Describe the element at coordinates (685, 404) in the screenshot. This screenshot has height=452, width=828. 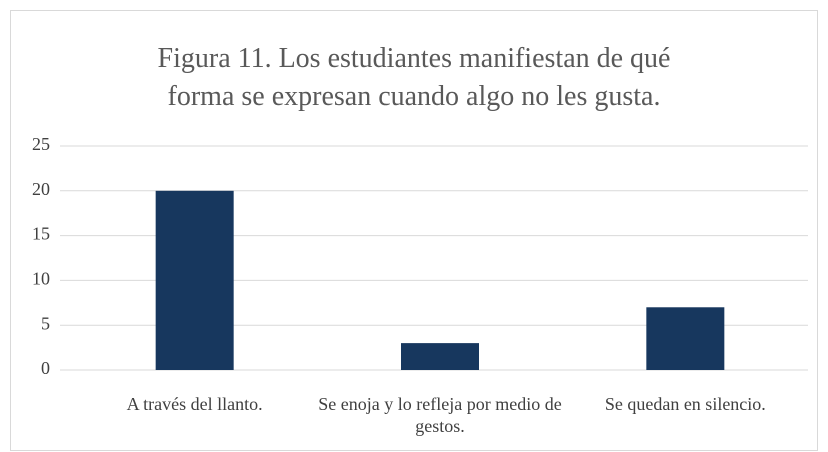
I see `x-tick-label: Se quedan en silencio.` at that location.